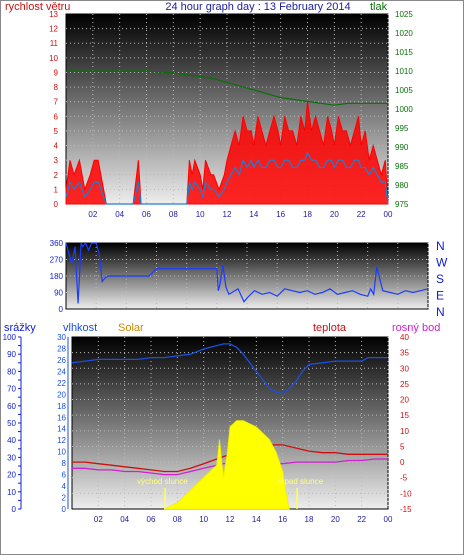 The width and height of the screenshot is (464, 555). What do you see at coordinates (300, 481) in the screenshot?
I see `sunset-label: západ slunce` at bounding box center [300, 481].